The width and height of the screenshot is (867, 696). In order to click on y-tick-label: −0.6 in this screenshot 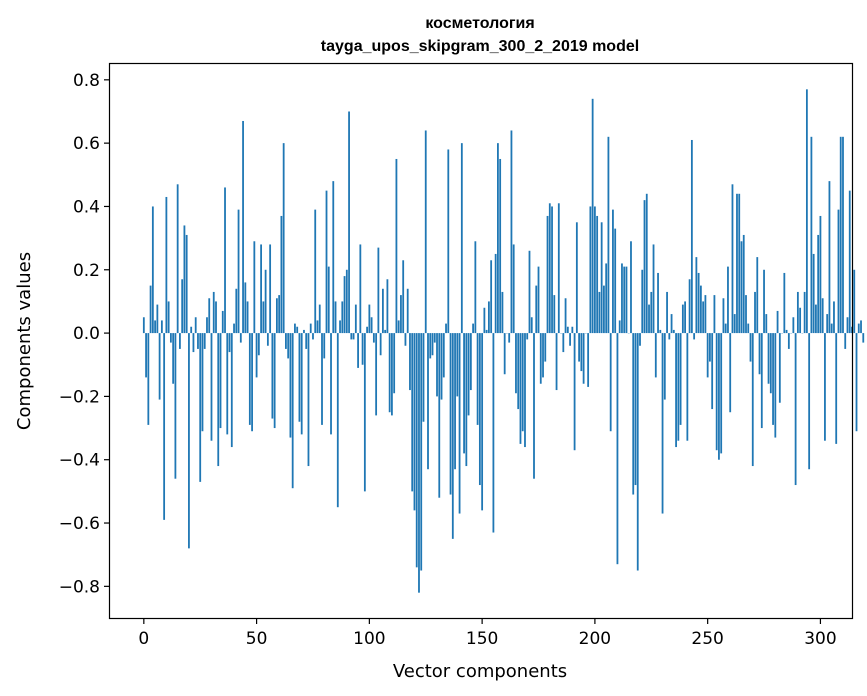, I will do `click(79, 524)`.